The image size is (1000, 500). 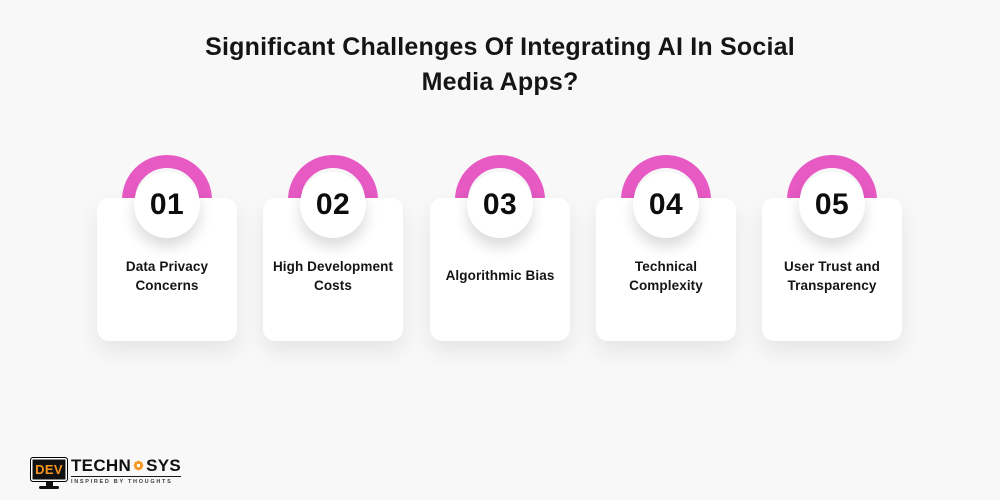 I want to click on logo-brand-text: TECHN SYS INSPIRED BY THOUGHTS, so click(x=126, y=471).